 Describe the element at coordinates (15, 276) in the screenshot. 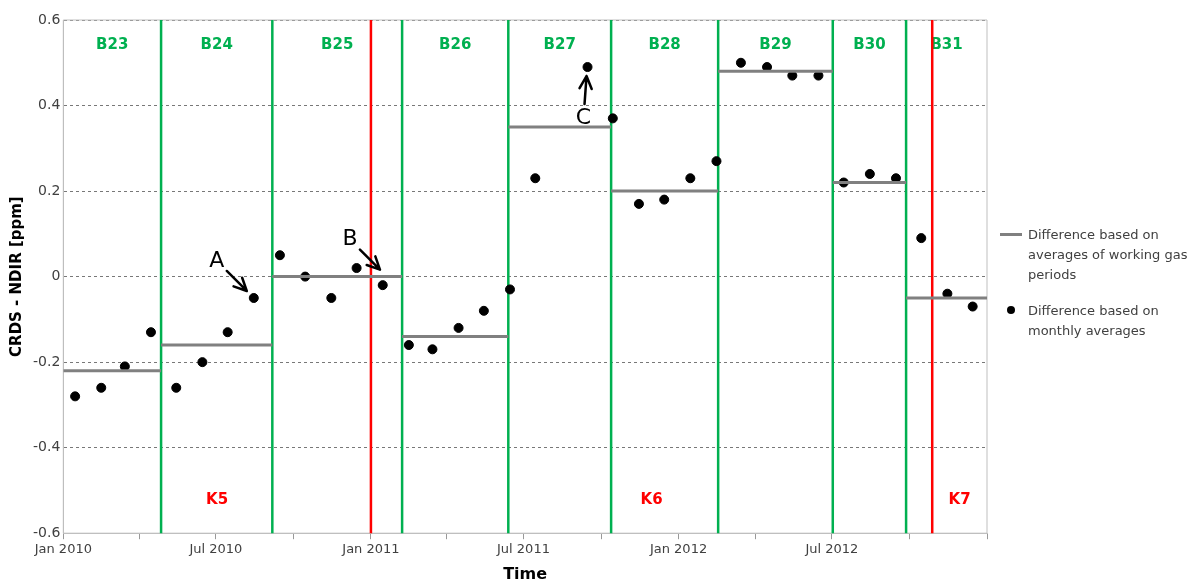

I see `y-axis-title: CRDS - NDIR [ppm]` at that location.